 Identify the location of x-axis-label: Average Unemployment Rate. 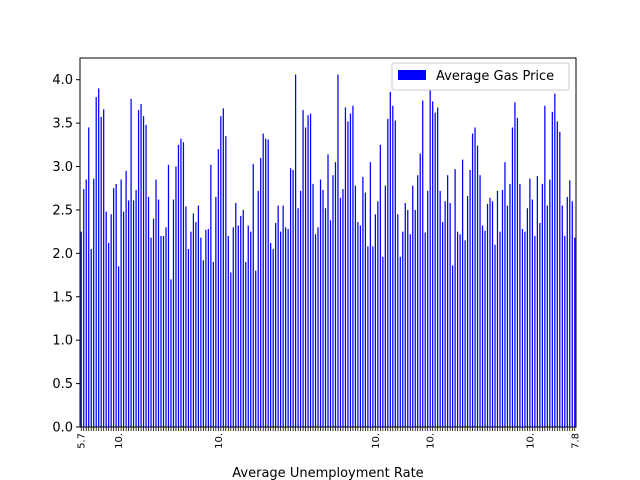
(327, 473).